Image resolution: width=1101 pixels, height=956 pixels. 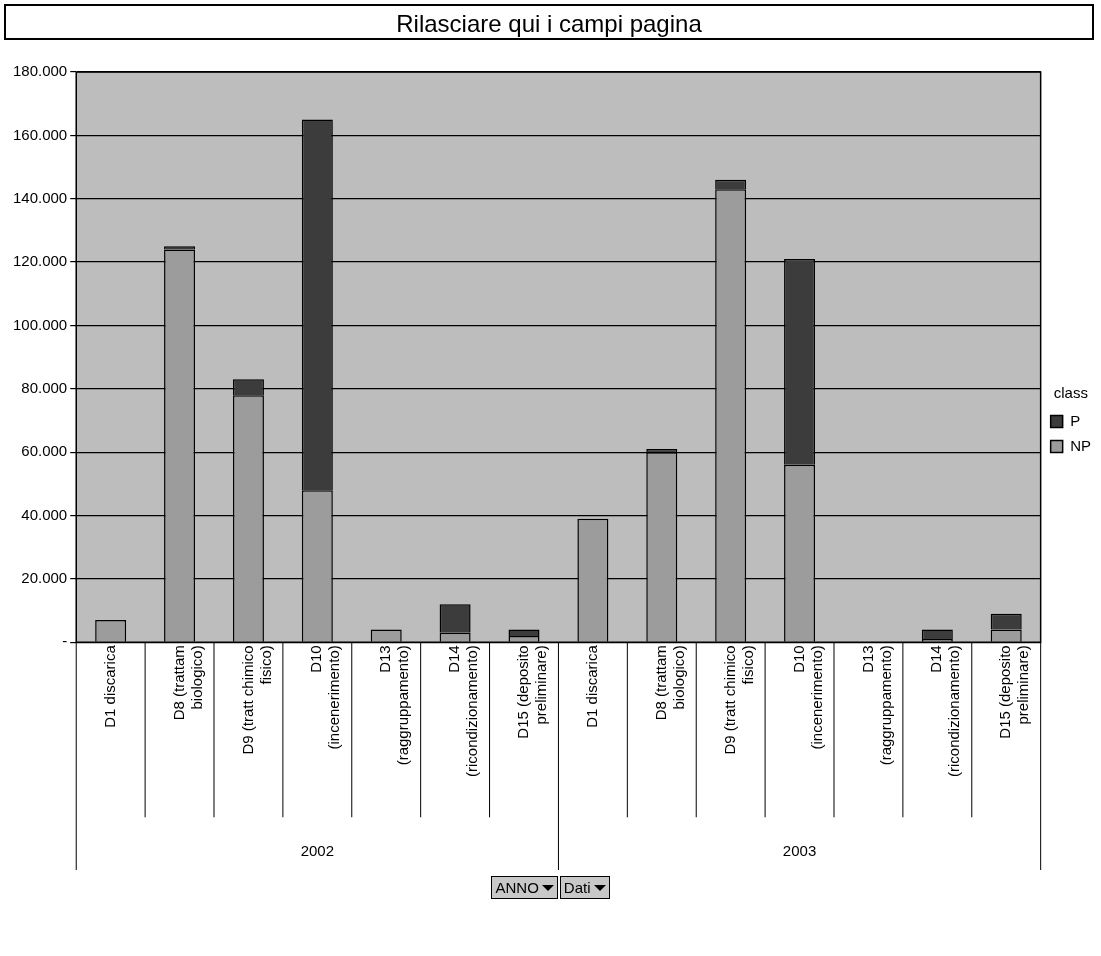 I want to click on y-tick-label: 180.000, so click(x=40, y=71).